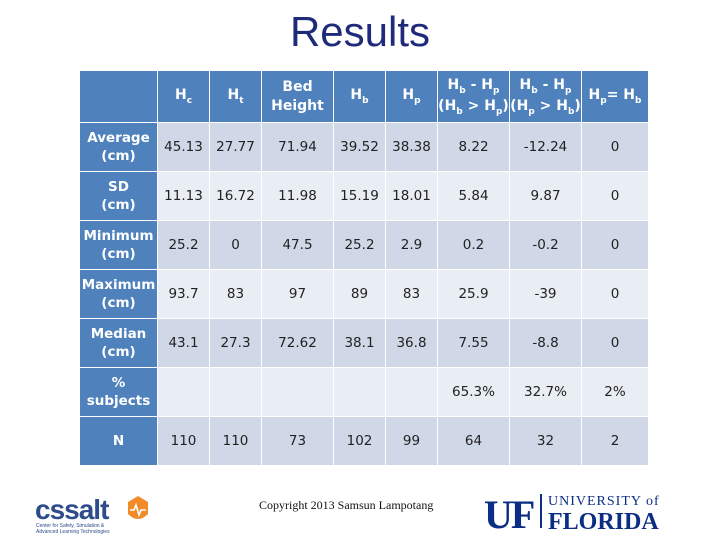 Image resolution: width=720 pixels, height=540 pixels. I want to click on table-cell: 102, so click(359, 441).